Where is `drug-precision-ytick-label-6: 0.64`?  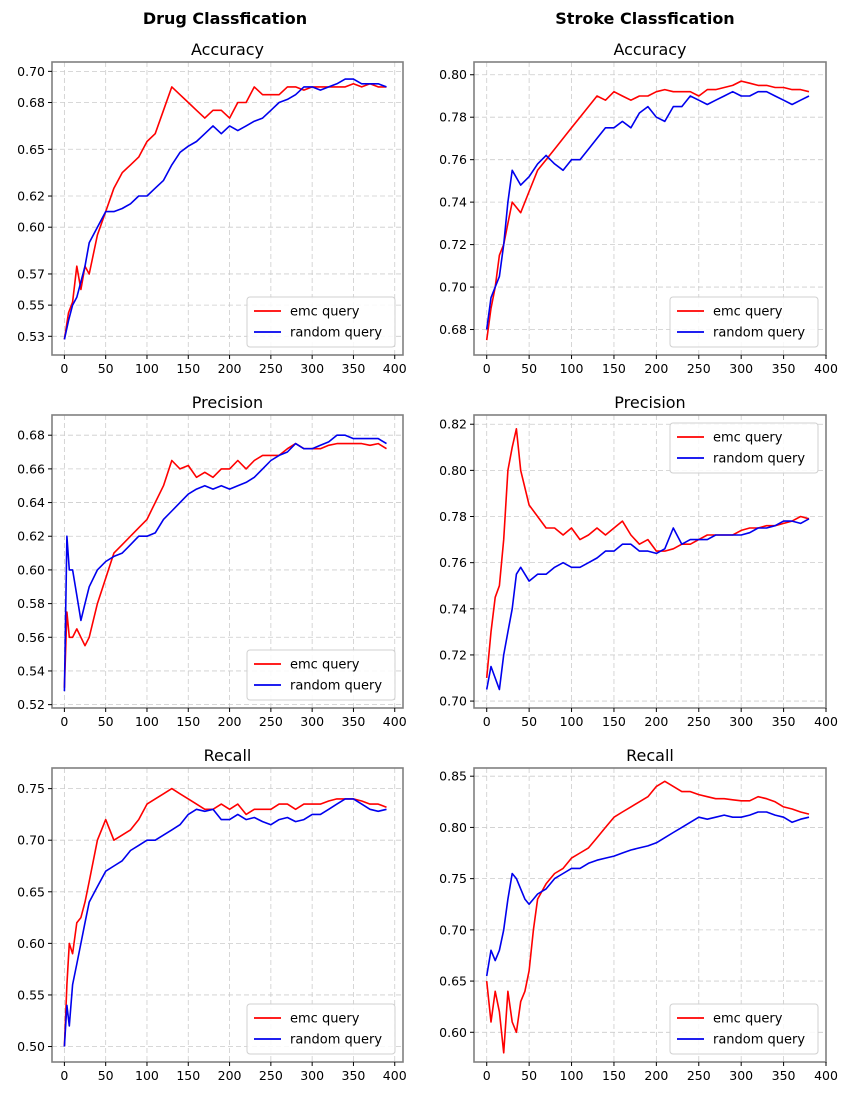
drug-precision-ytick-label-6: 0.64 is located at coordinates (31, 502).